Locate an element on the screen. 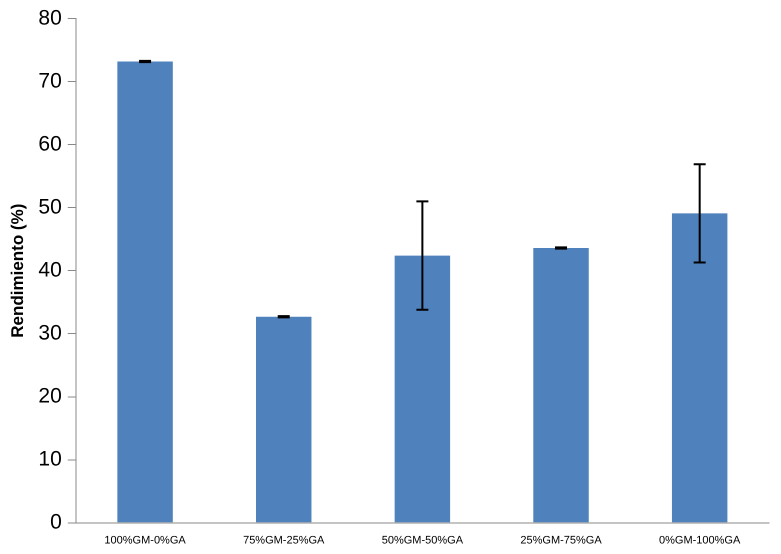  y-tick-label: 30 is located at coordinates (50, 333).